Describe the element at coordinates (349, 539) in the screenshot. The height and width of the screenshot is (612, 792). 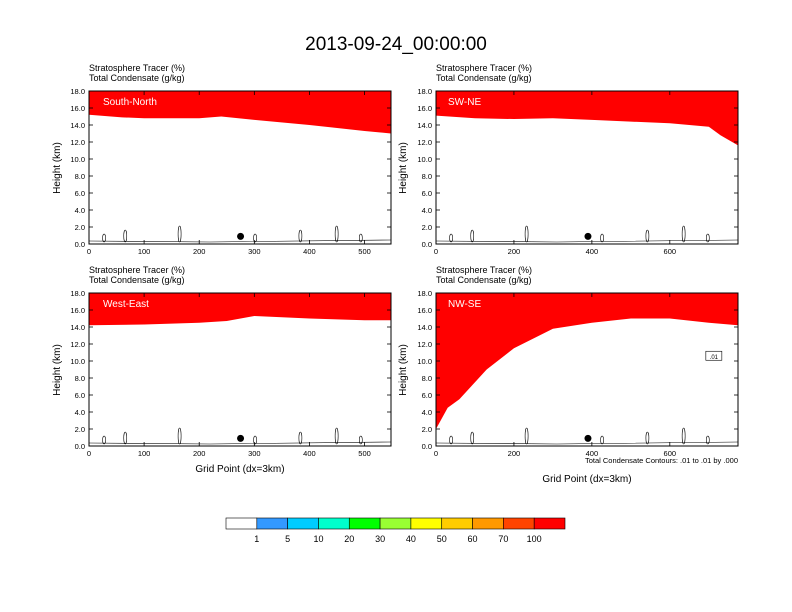
I see `colorbar-label: 20` at that location.